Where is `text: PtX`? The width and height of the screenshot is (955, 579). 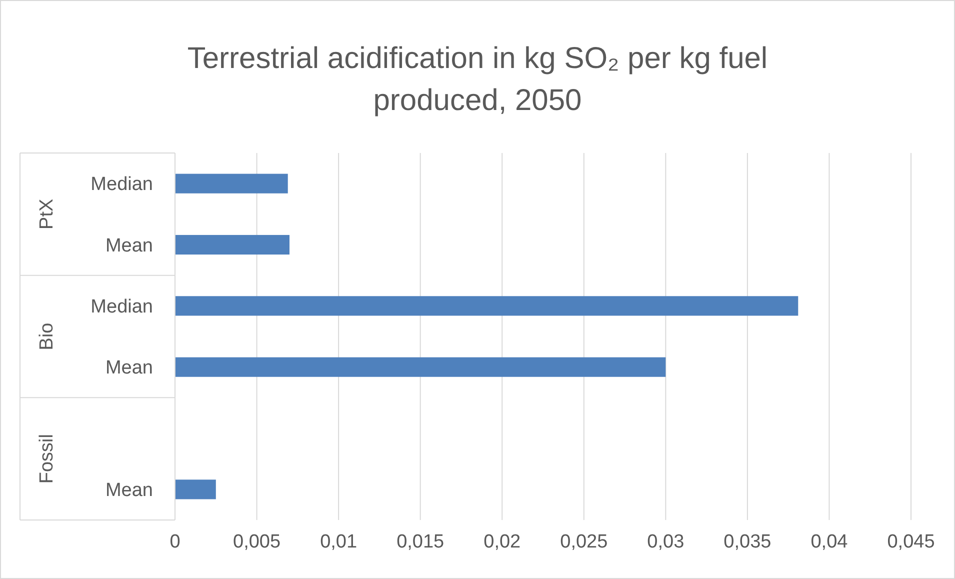
text: PtX is located at coordinates (47, 214).